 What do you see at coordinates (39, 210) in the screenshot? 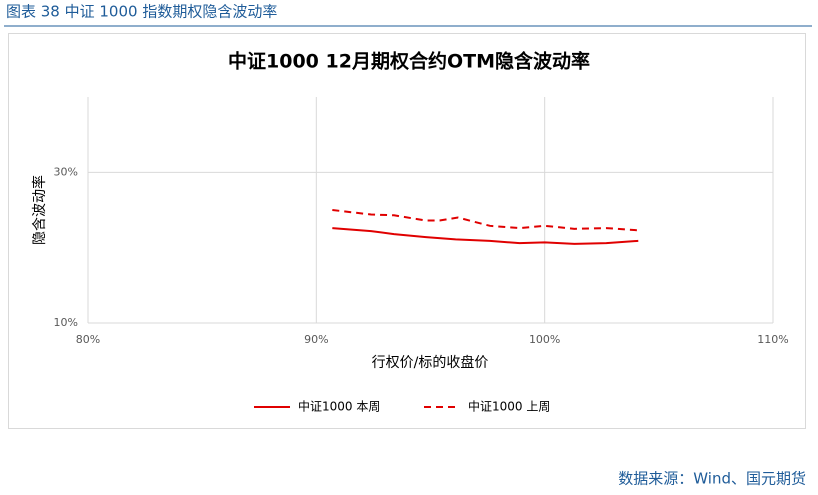
I see `y-axis-label: 隐含波动率` at bounding box center [39, 210].